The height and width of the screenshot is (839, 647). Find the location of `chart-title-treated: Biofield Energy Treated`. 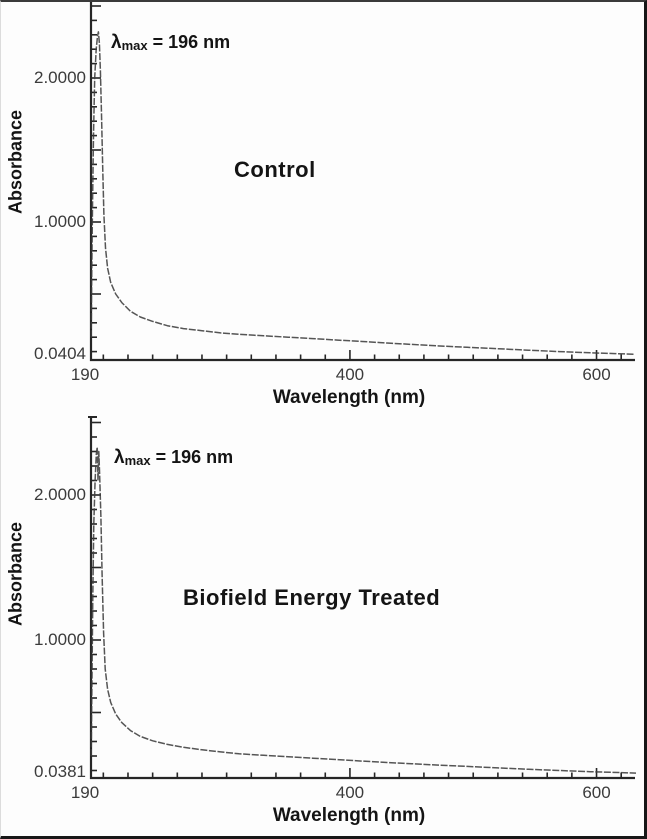

chart-title-treated: Biofield Energy Treated is located at coordinates (312, 597).